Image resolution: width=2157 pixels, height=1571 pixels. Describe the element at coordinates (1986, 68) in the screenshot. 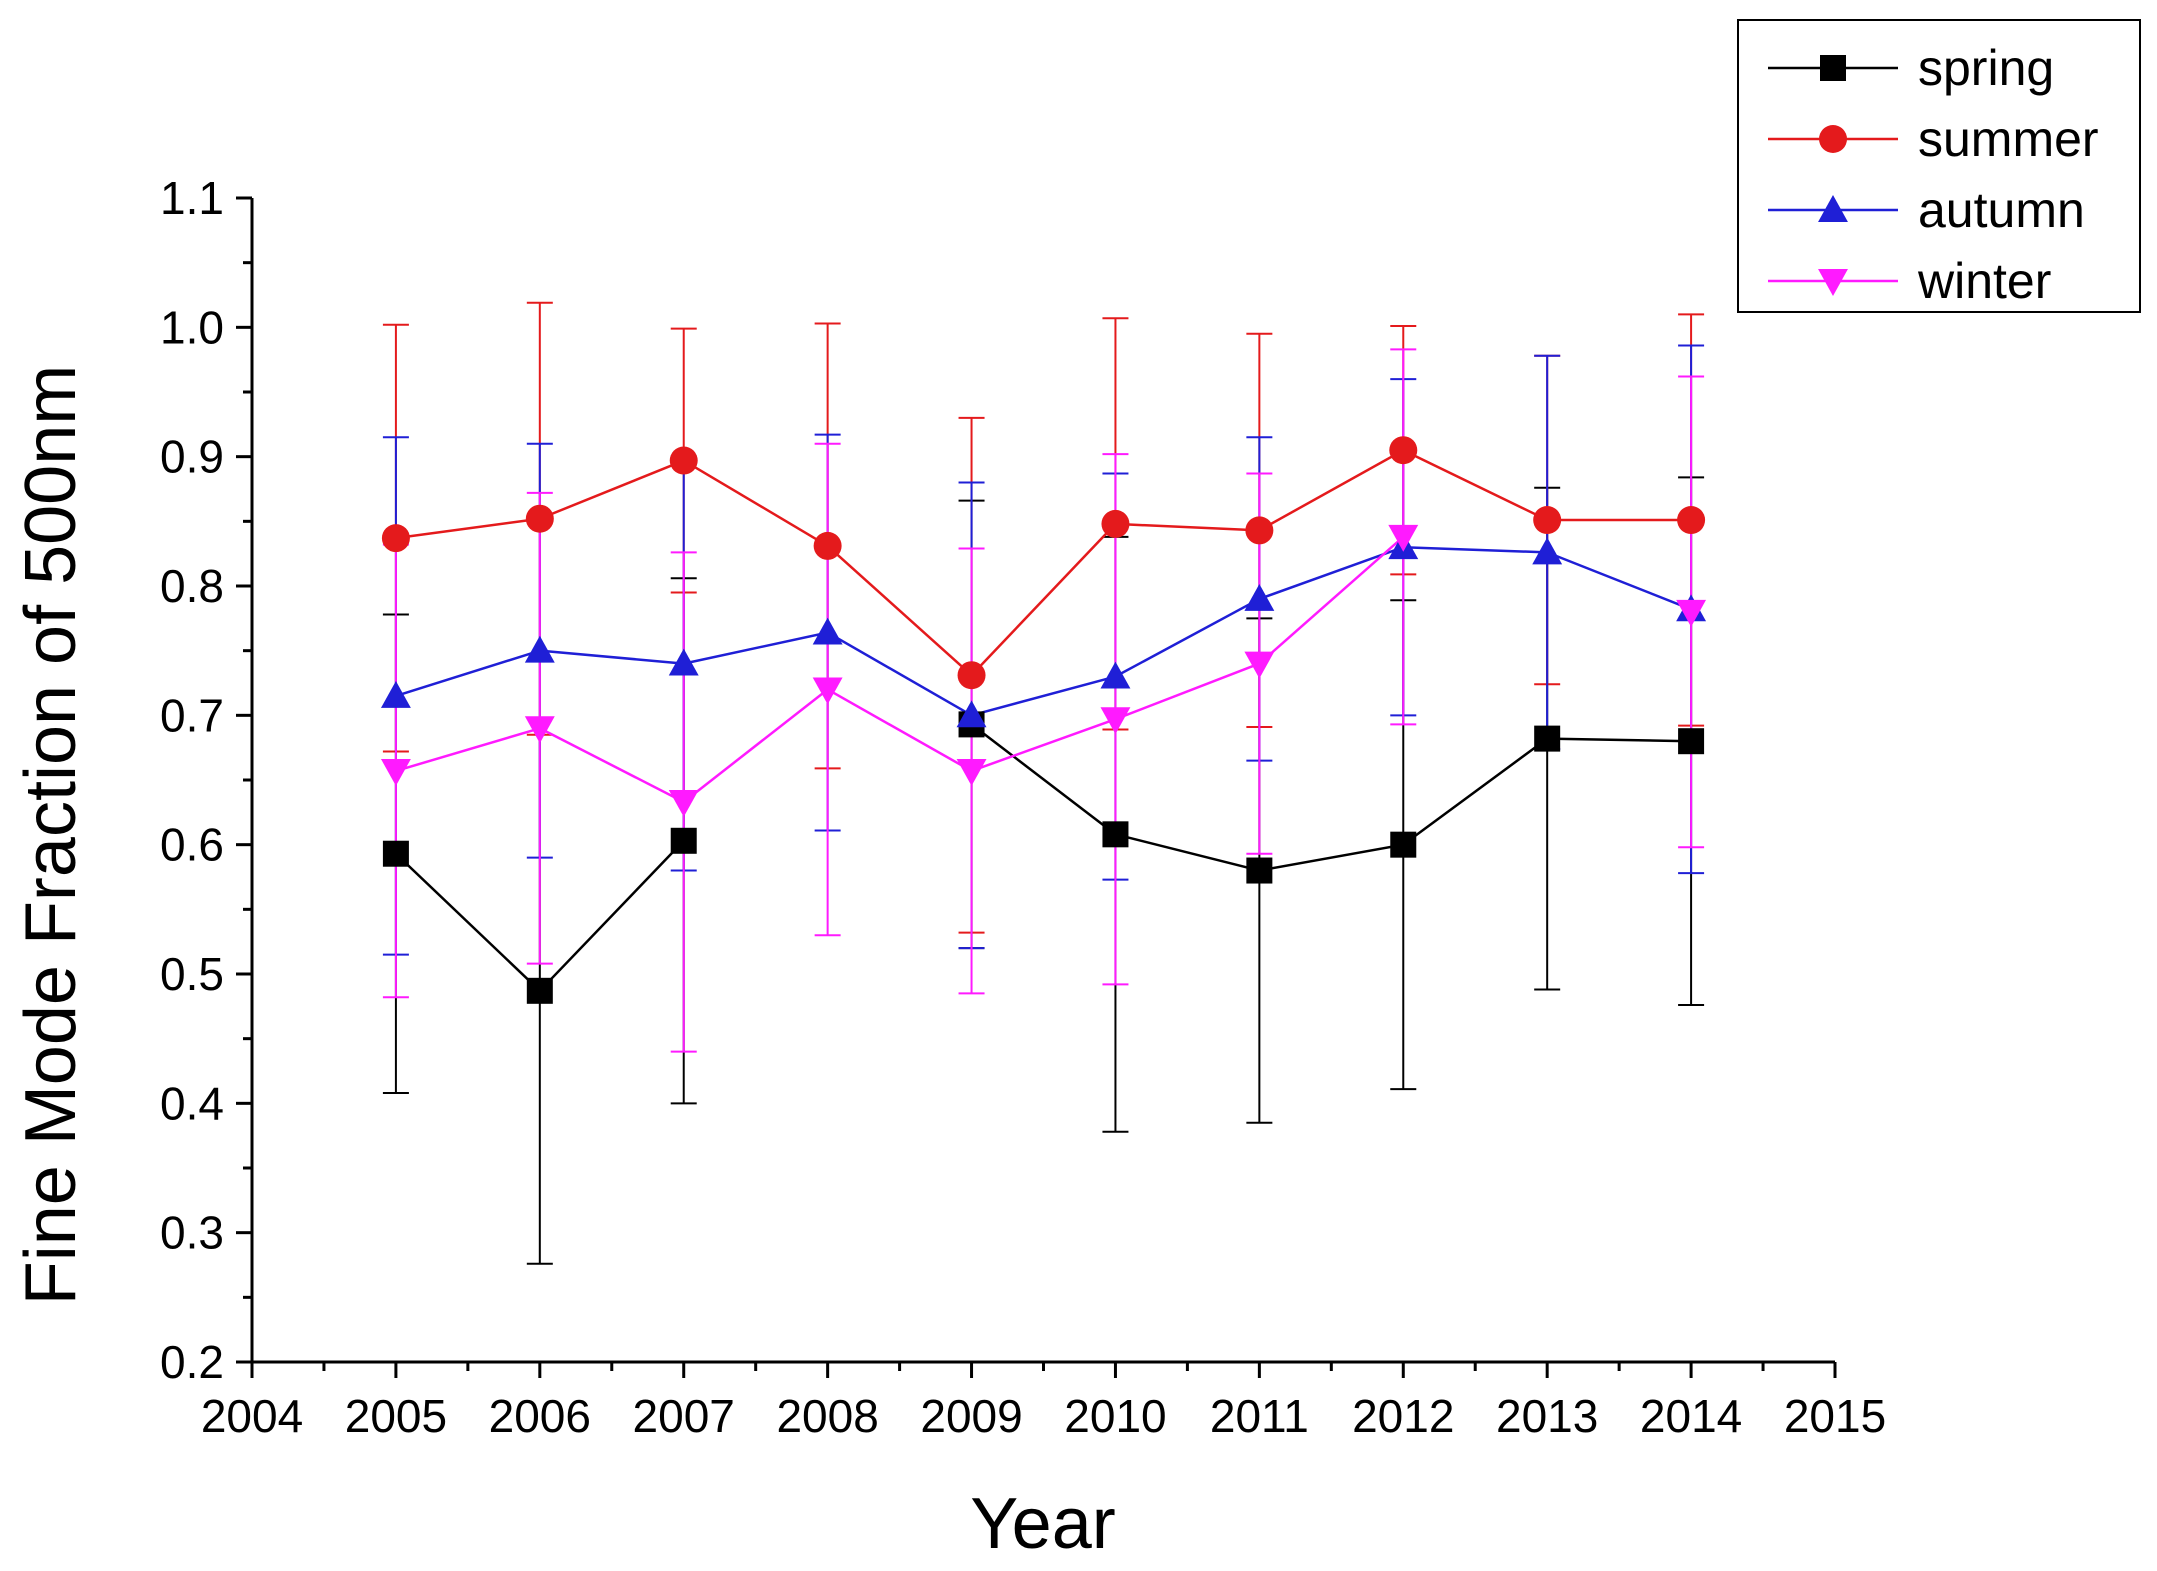

I see `legend-label-spring: spring` at that location.